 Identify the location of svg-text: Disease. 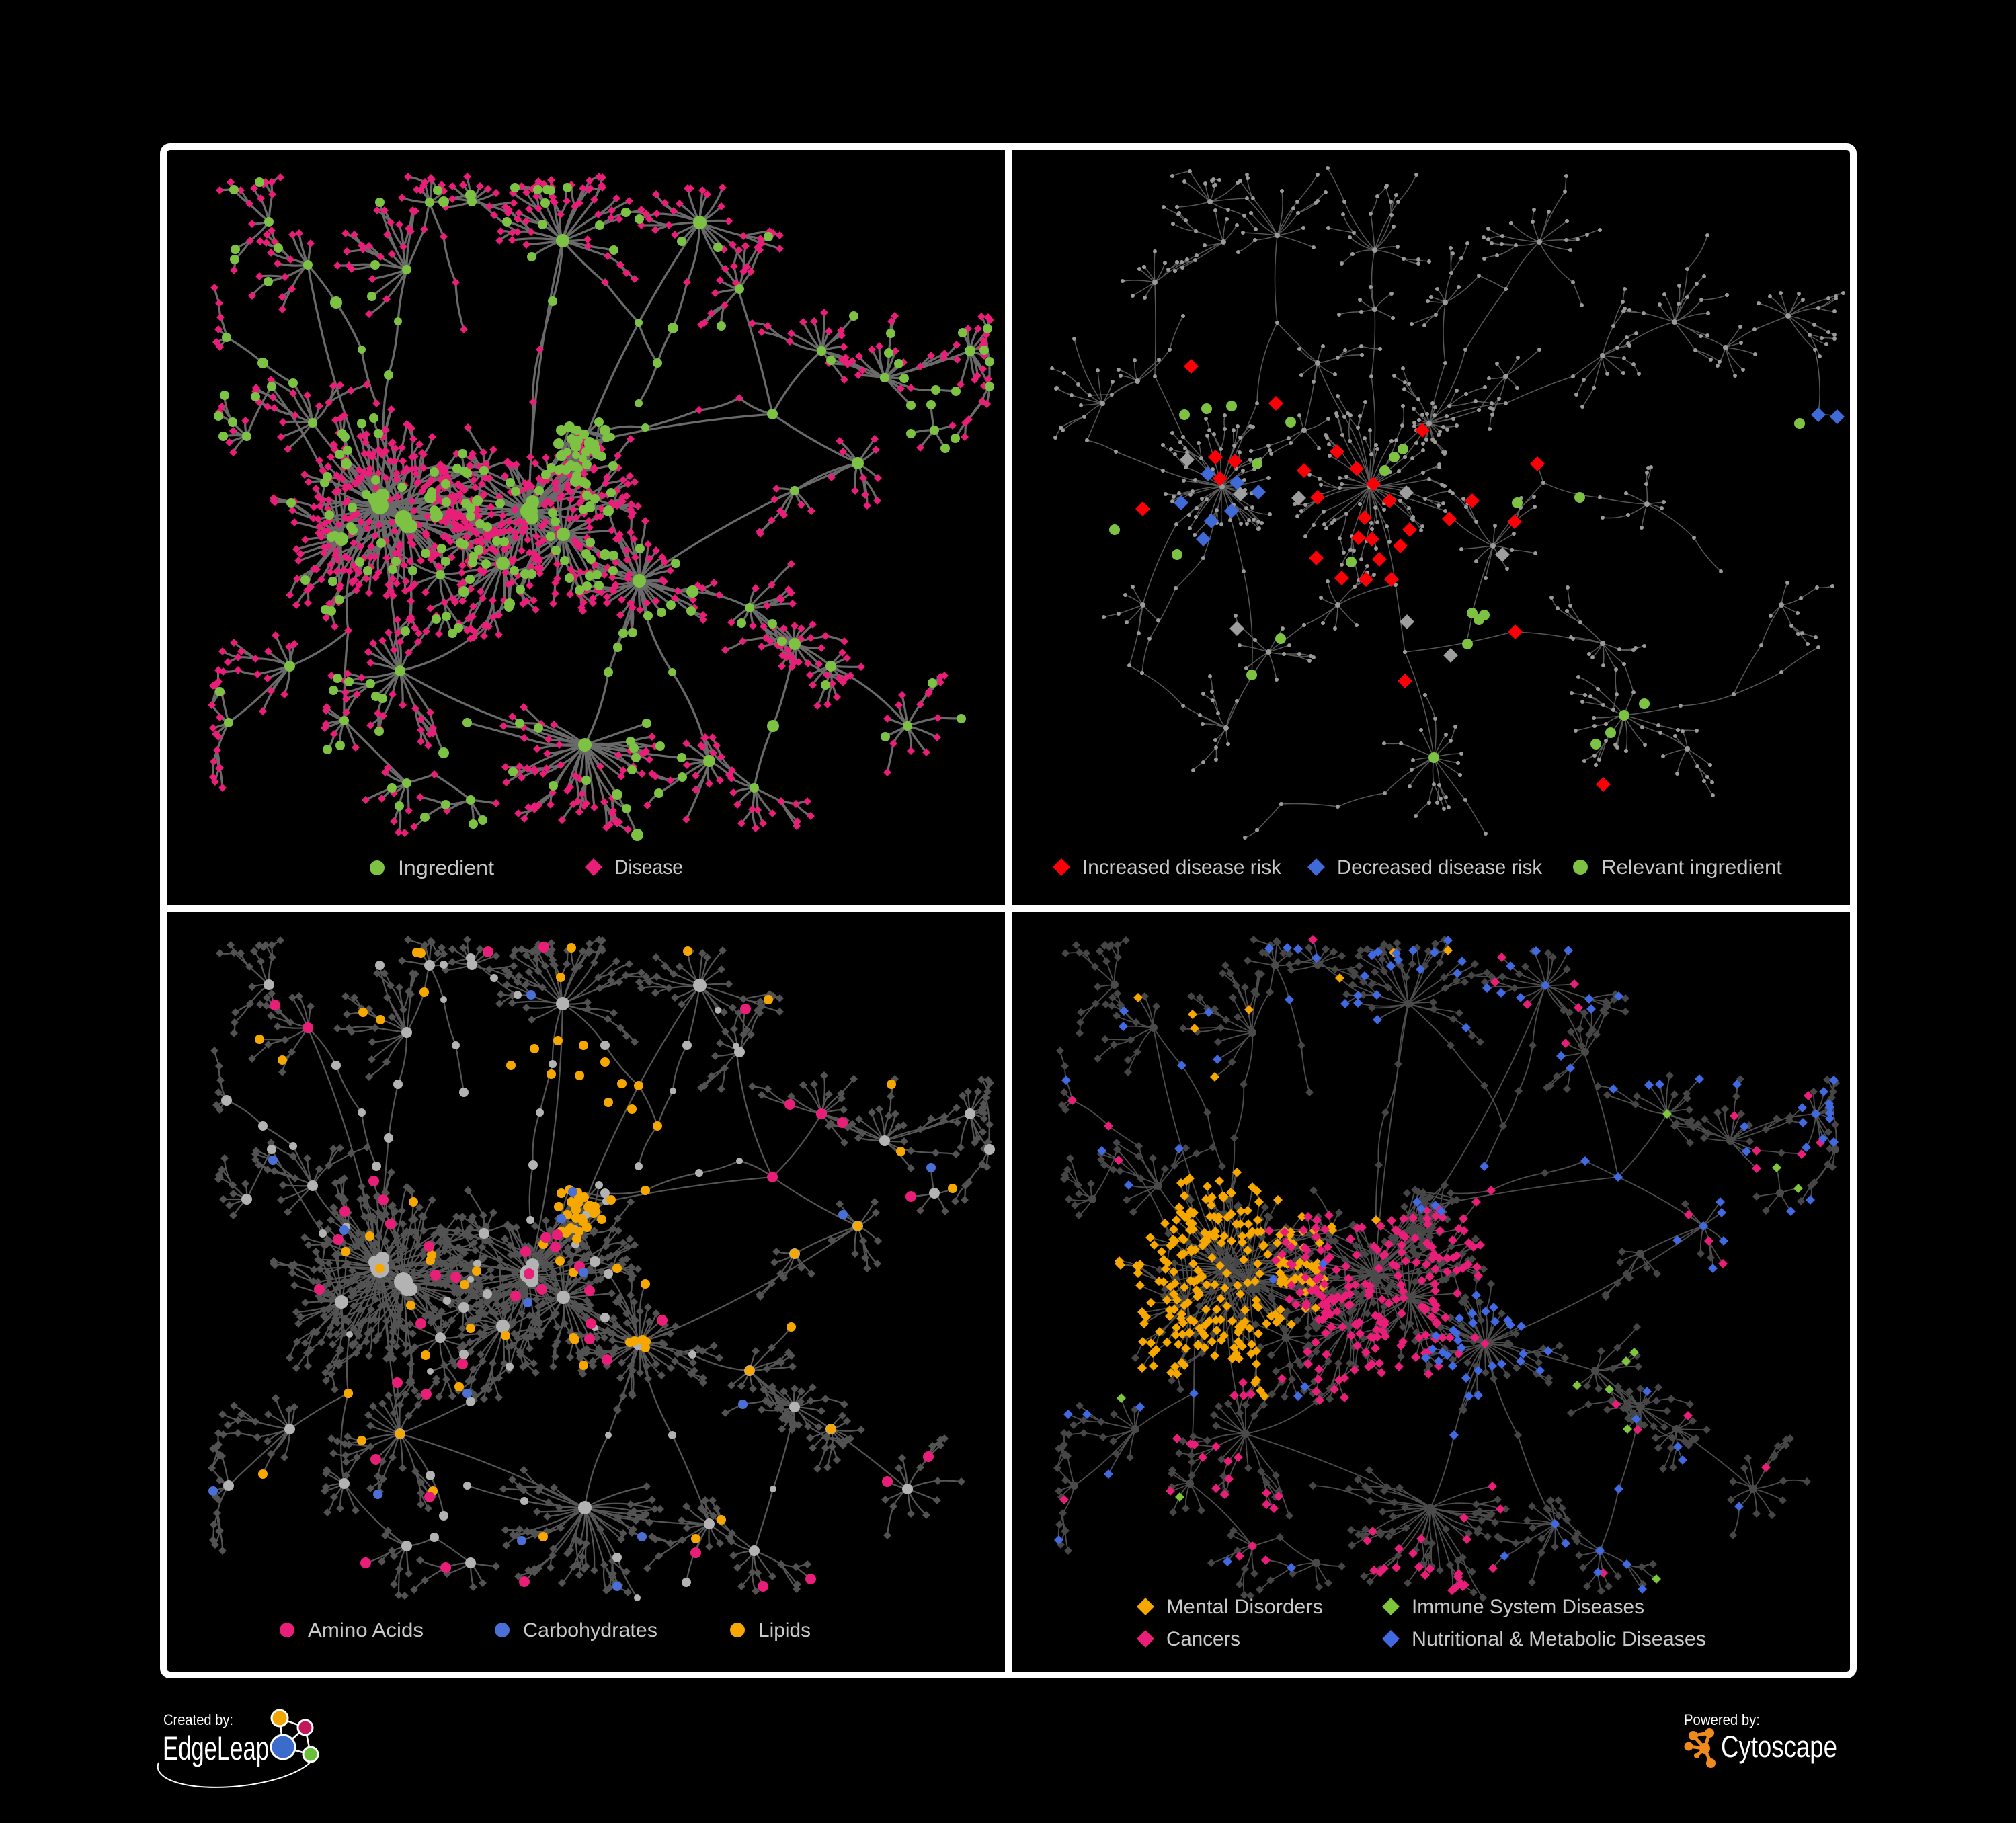
(648, 868).